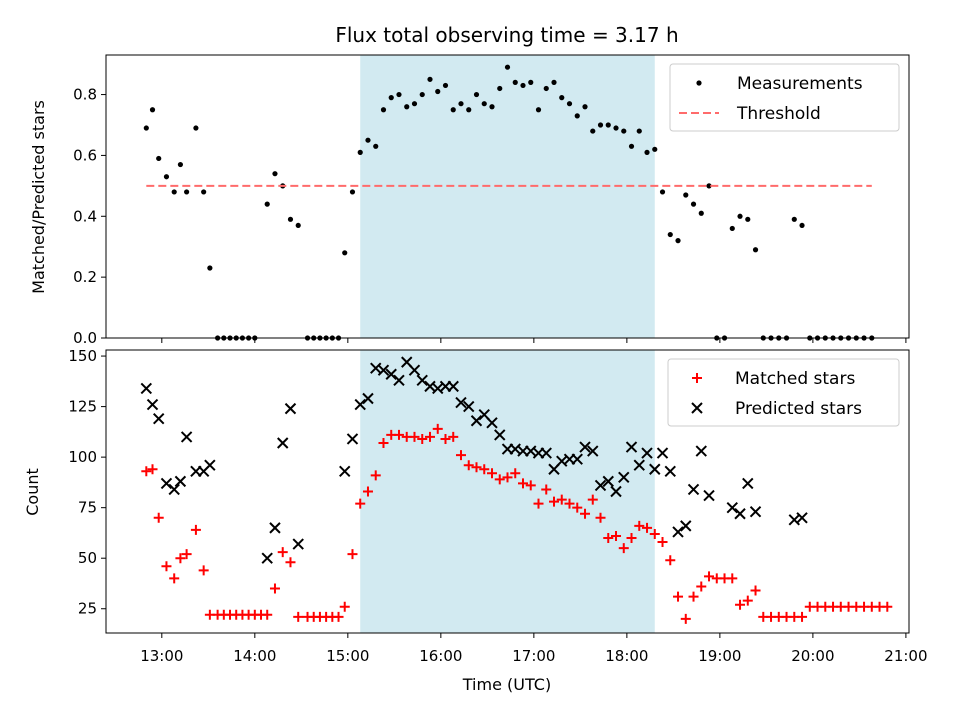 This screenshot has width=960, height=720. I want to click on bottom-legend: Matched stars Predicted stars, so click(783, 392).